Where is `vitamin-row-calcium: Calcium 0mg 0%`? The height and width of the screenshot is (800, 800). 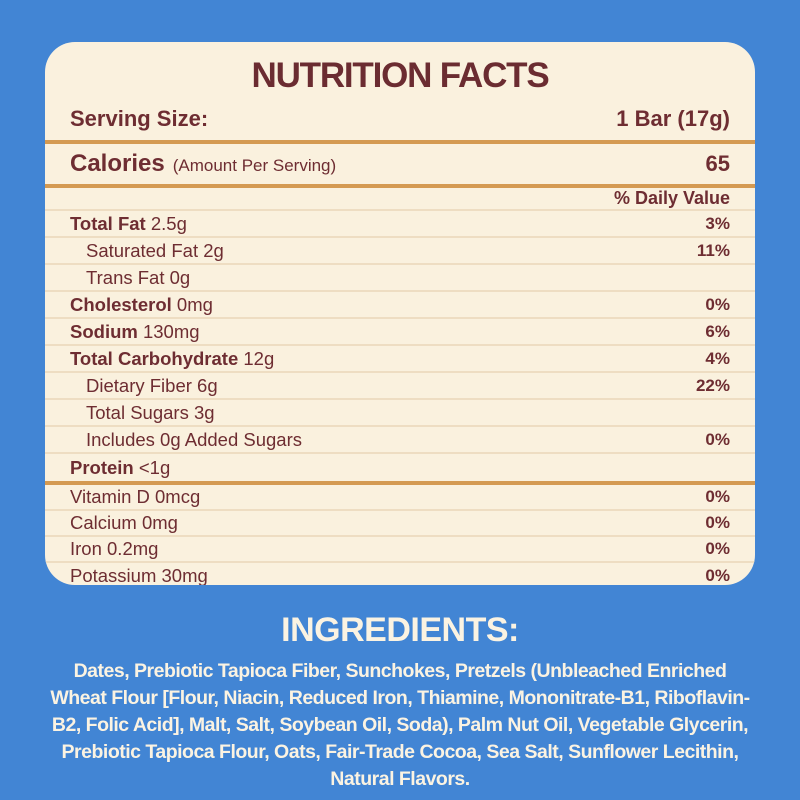 vitamin-row-calcium: Calcium 0mg 0% is located at coordinates (400, 524).